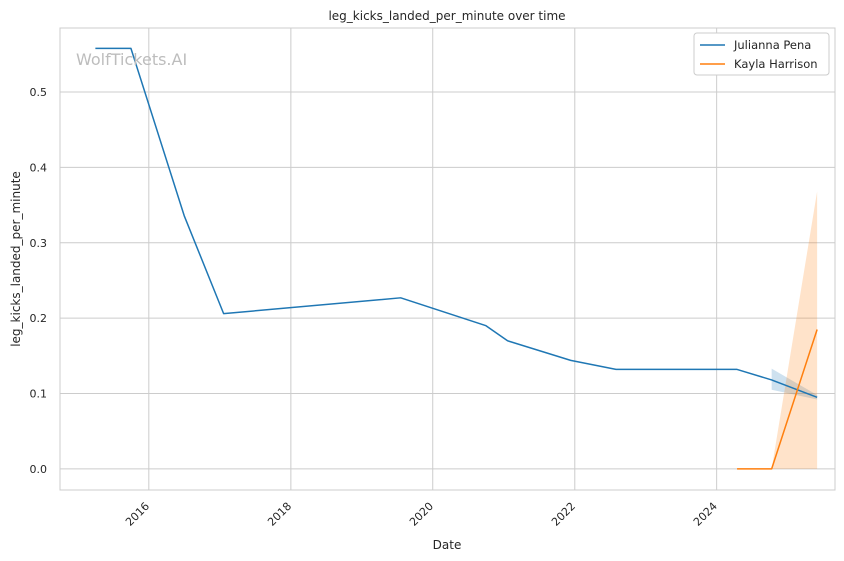  Describe the element at coordinates (446, 16) in the screenshot. I see `chart-title: leg_kicks_landed_per_minute over time` at that location.